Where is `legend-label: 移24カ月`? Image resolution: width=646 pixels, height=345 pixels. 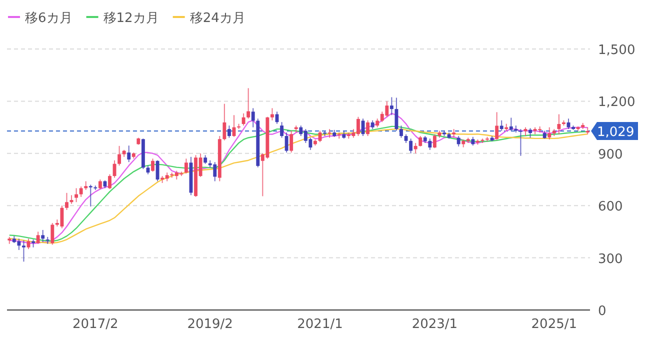 legend-label: 移24カ月 is located at coordinates (218, 18).